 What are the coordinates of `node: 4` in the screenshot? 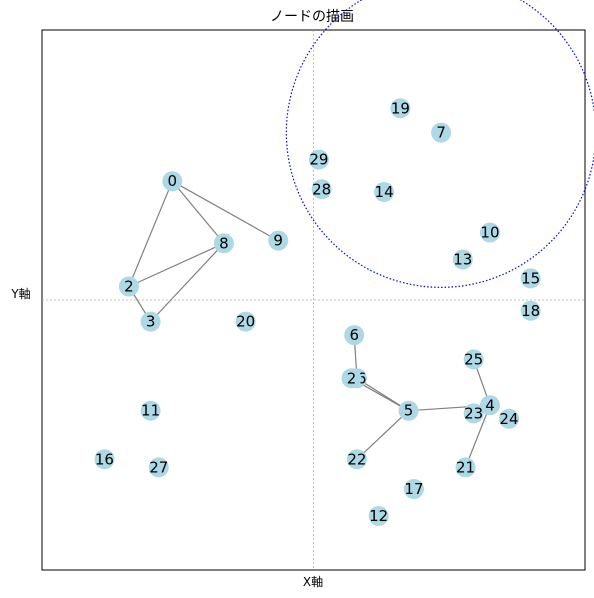 It's located at (489, 405).